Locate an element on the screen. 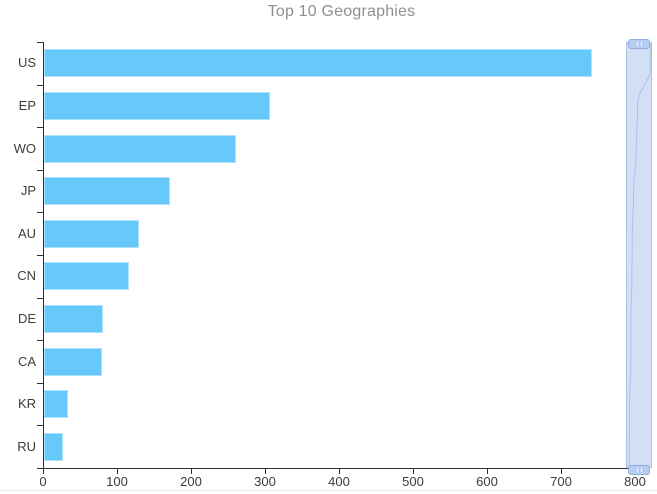 This screenshot has width=657, height=494. y-axis-label-ca: CA is located at coordinates (26, 361).